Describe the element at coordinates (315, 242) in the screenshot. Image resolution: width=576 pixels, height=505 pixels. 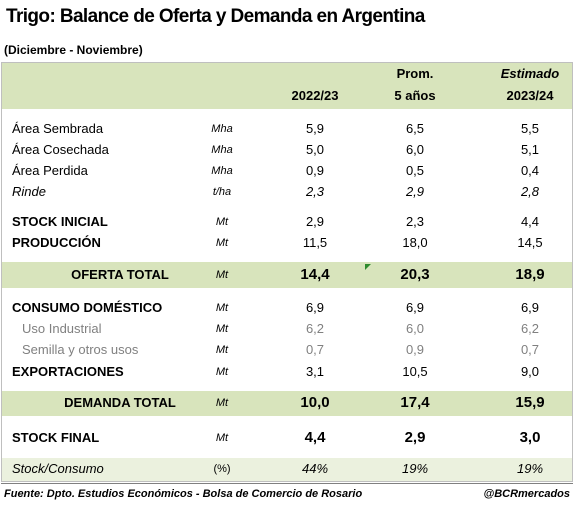
I see `row-value: 11,5` at that location.